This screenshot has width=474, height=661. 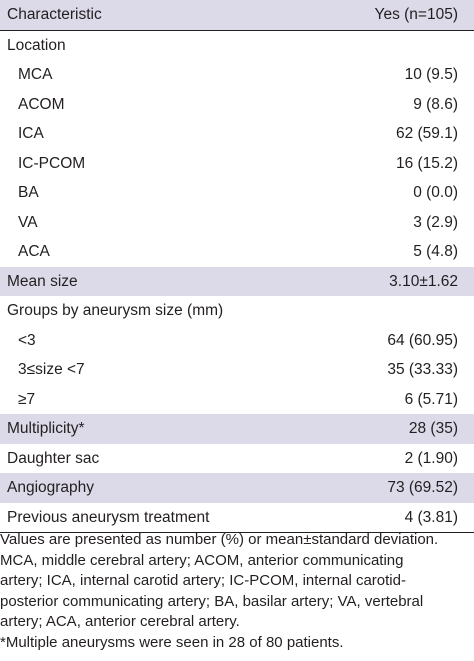 I want to click on table-row: IC-PCOM 16 (15.2), so click(x=237, y=164).